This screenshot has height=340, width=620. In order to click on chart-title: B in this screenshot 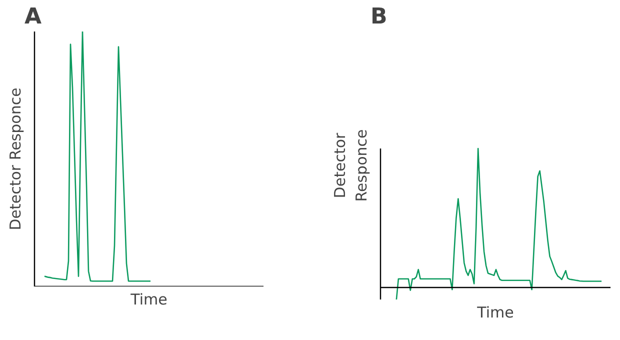, I will do `click(379, 17)`.